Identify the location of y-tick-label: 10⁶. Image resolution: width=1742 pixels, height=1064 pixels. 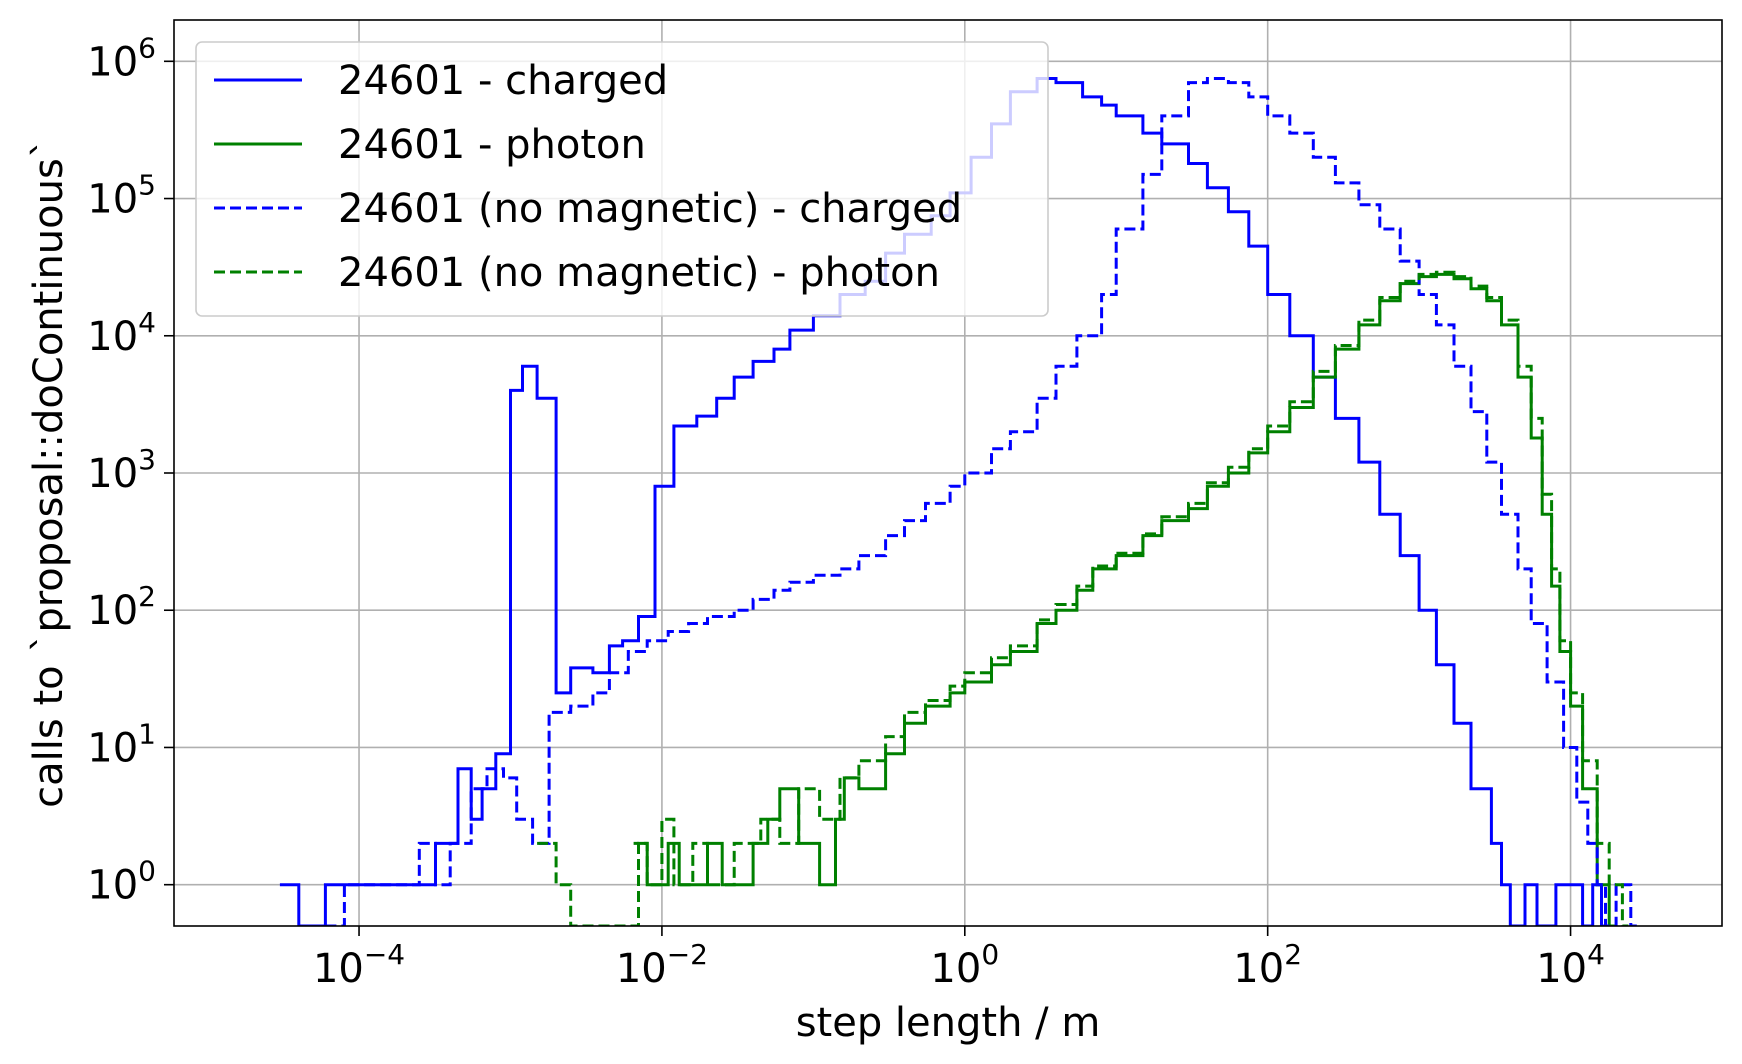
(121, 58).